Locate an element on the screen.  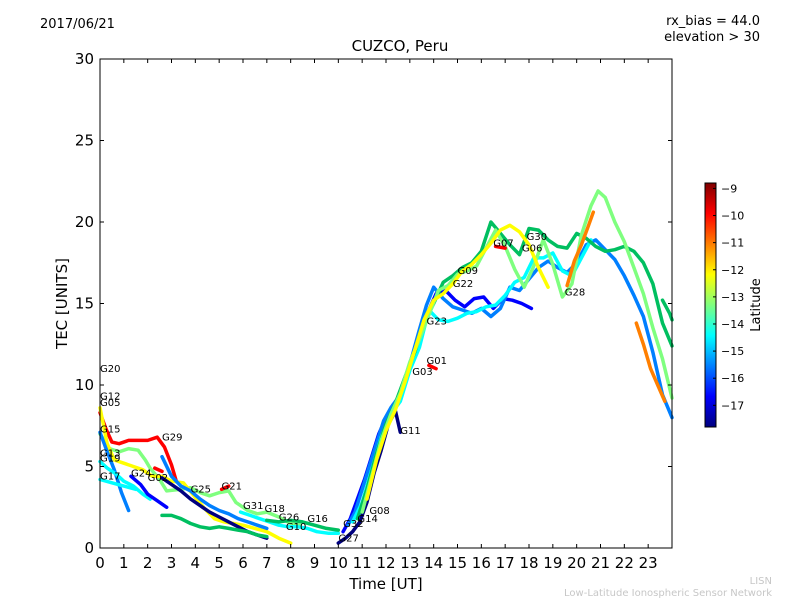
x-tick-label: 12 is located at coordinates (385, 563).